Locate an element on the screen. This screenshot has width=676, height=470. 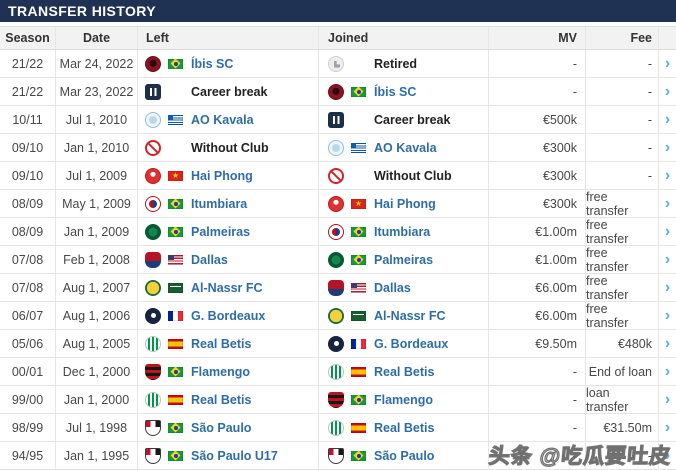
left-club-link: AO Kavala is located at coordinates (222, 119).